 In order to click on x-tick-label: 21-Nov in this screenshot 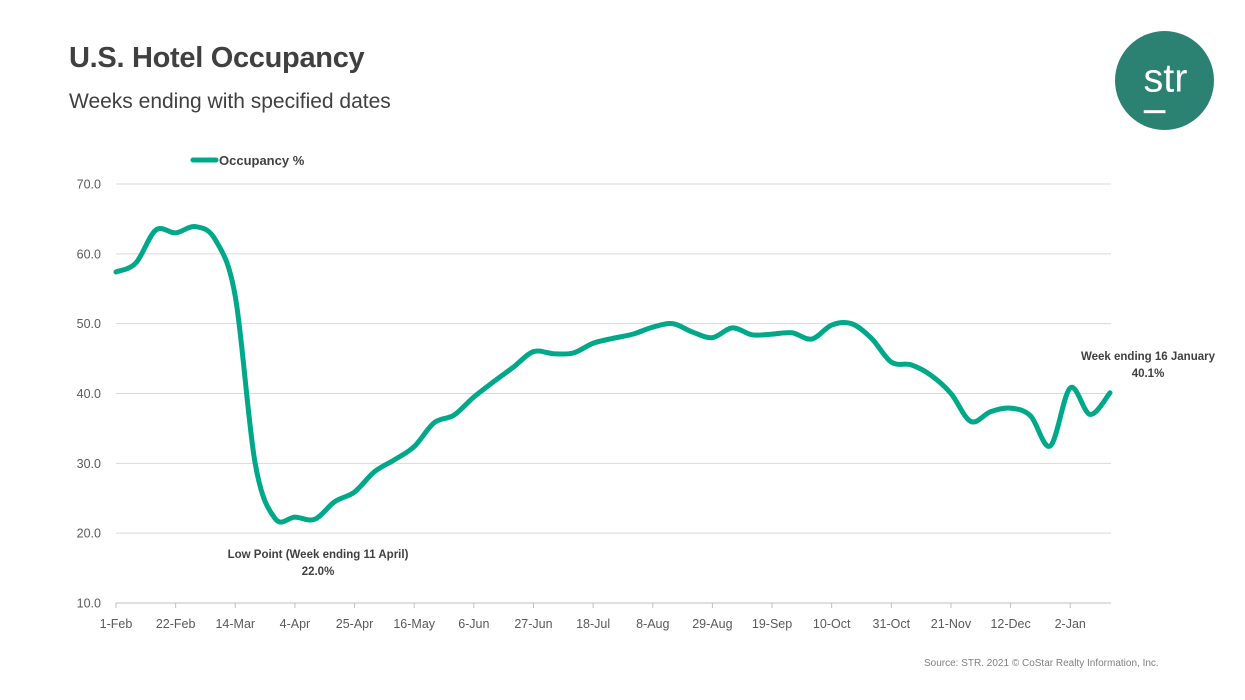, I will do `click(951, 624)`.